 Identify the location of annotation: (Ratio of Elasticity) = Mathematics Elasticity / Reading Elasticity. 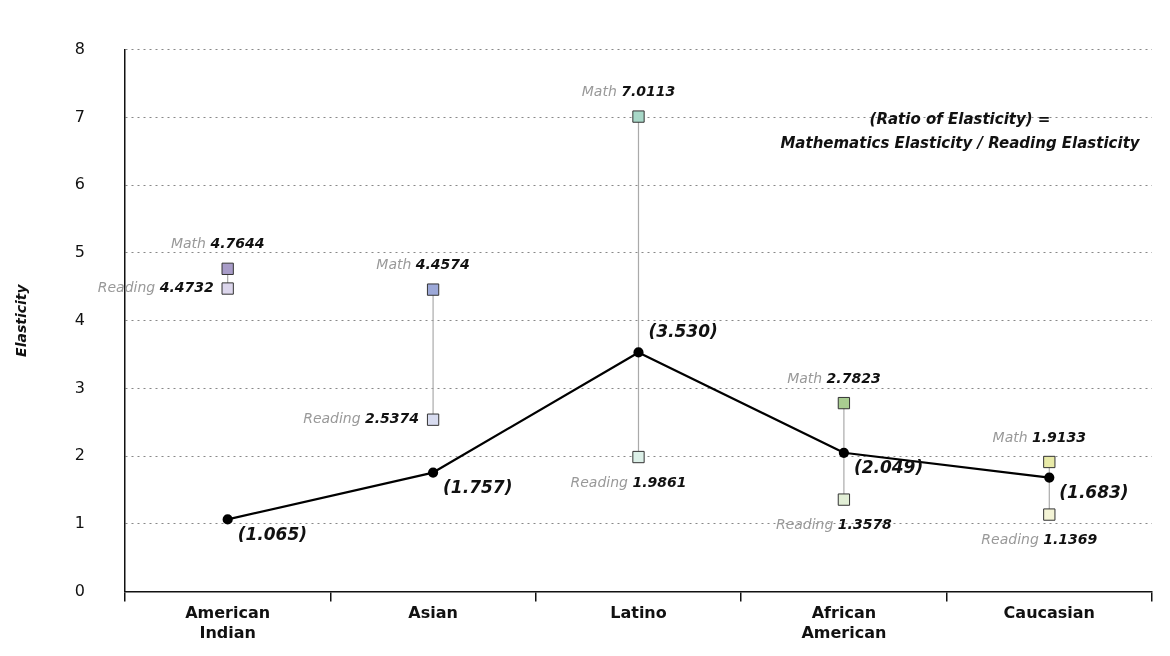
(960, 130).